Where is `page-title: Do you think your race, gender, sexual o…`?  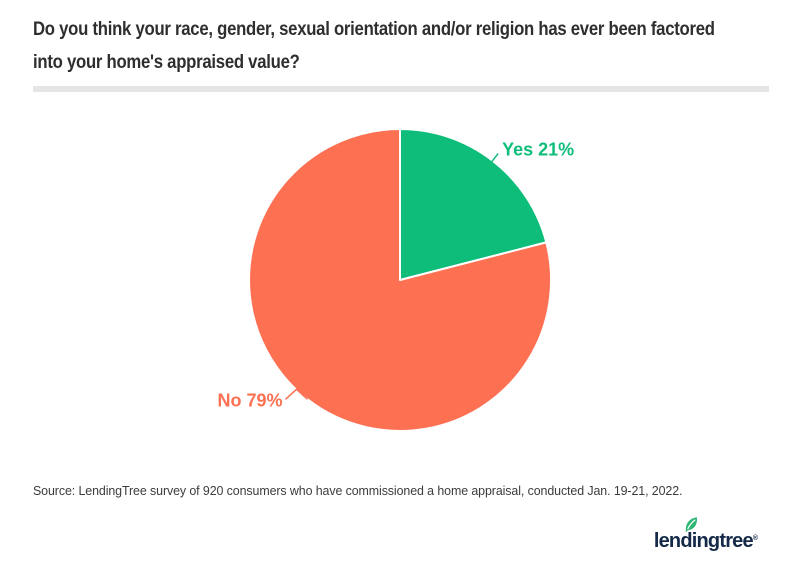 page-title: Do you think your race, gender, sexual o… is located at coordinates (374, 46).